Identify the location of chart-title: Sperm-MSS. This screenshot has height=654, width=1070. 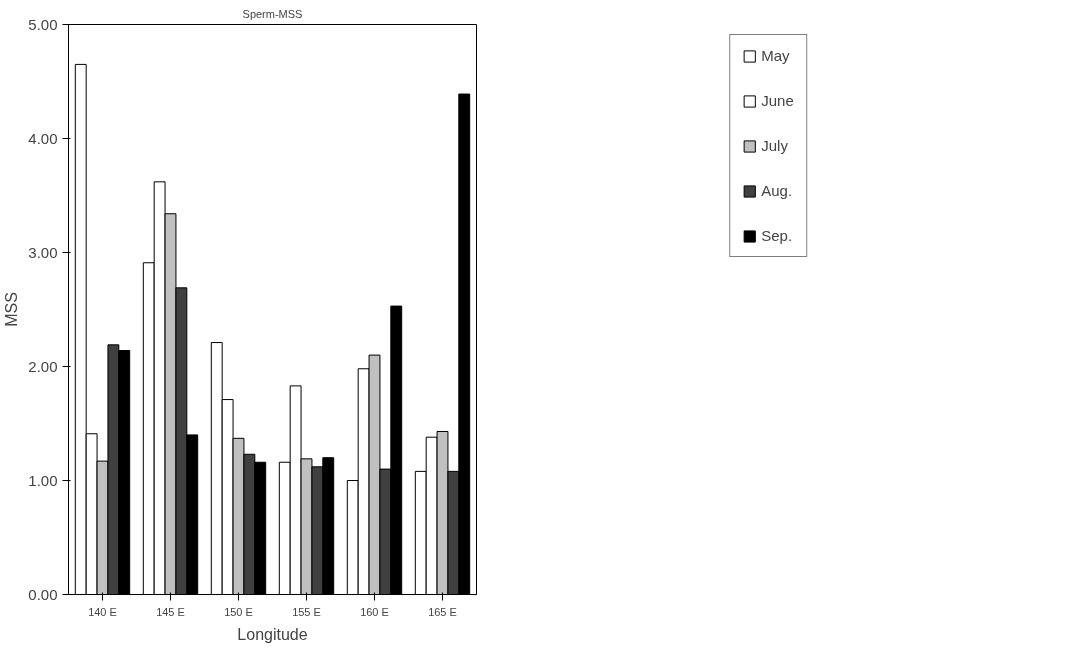
(272, 13).